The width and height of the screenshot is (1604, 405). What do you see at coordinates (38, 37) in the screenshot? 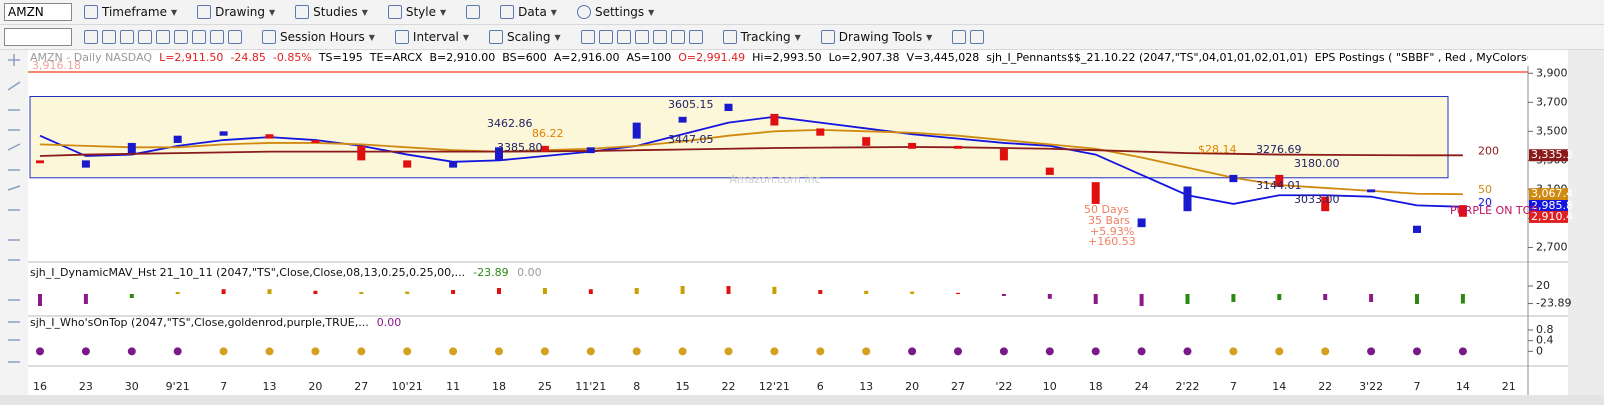
I see `interval-box` at bounding box center [38, 37].